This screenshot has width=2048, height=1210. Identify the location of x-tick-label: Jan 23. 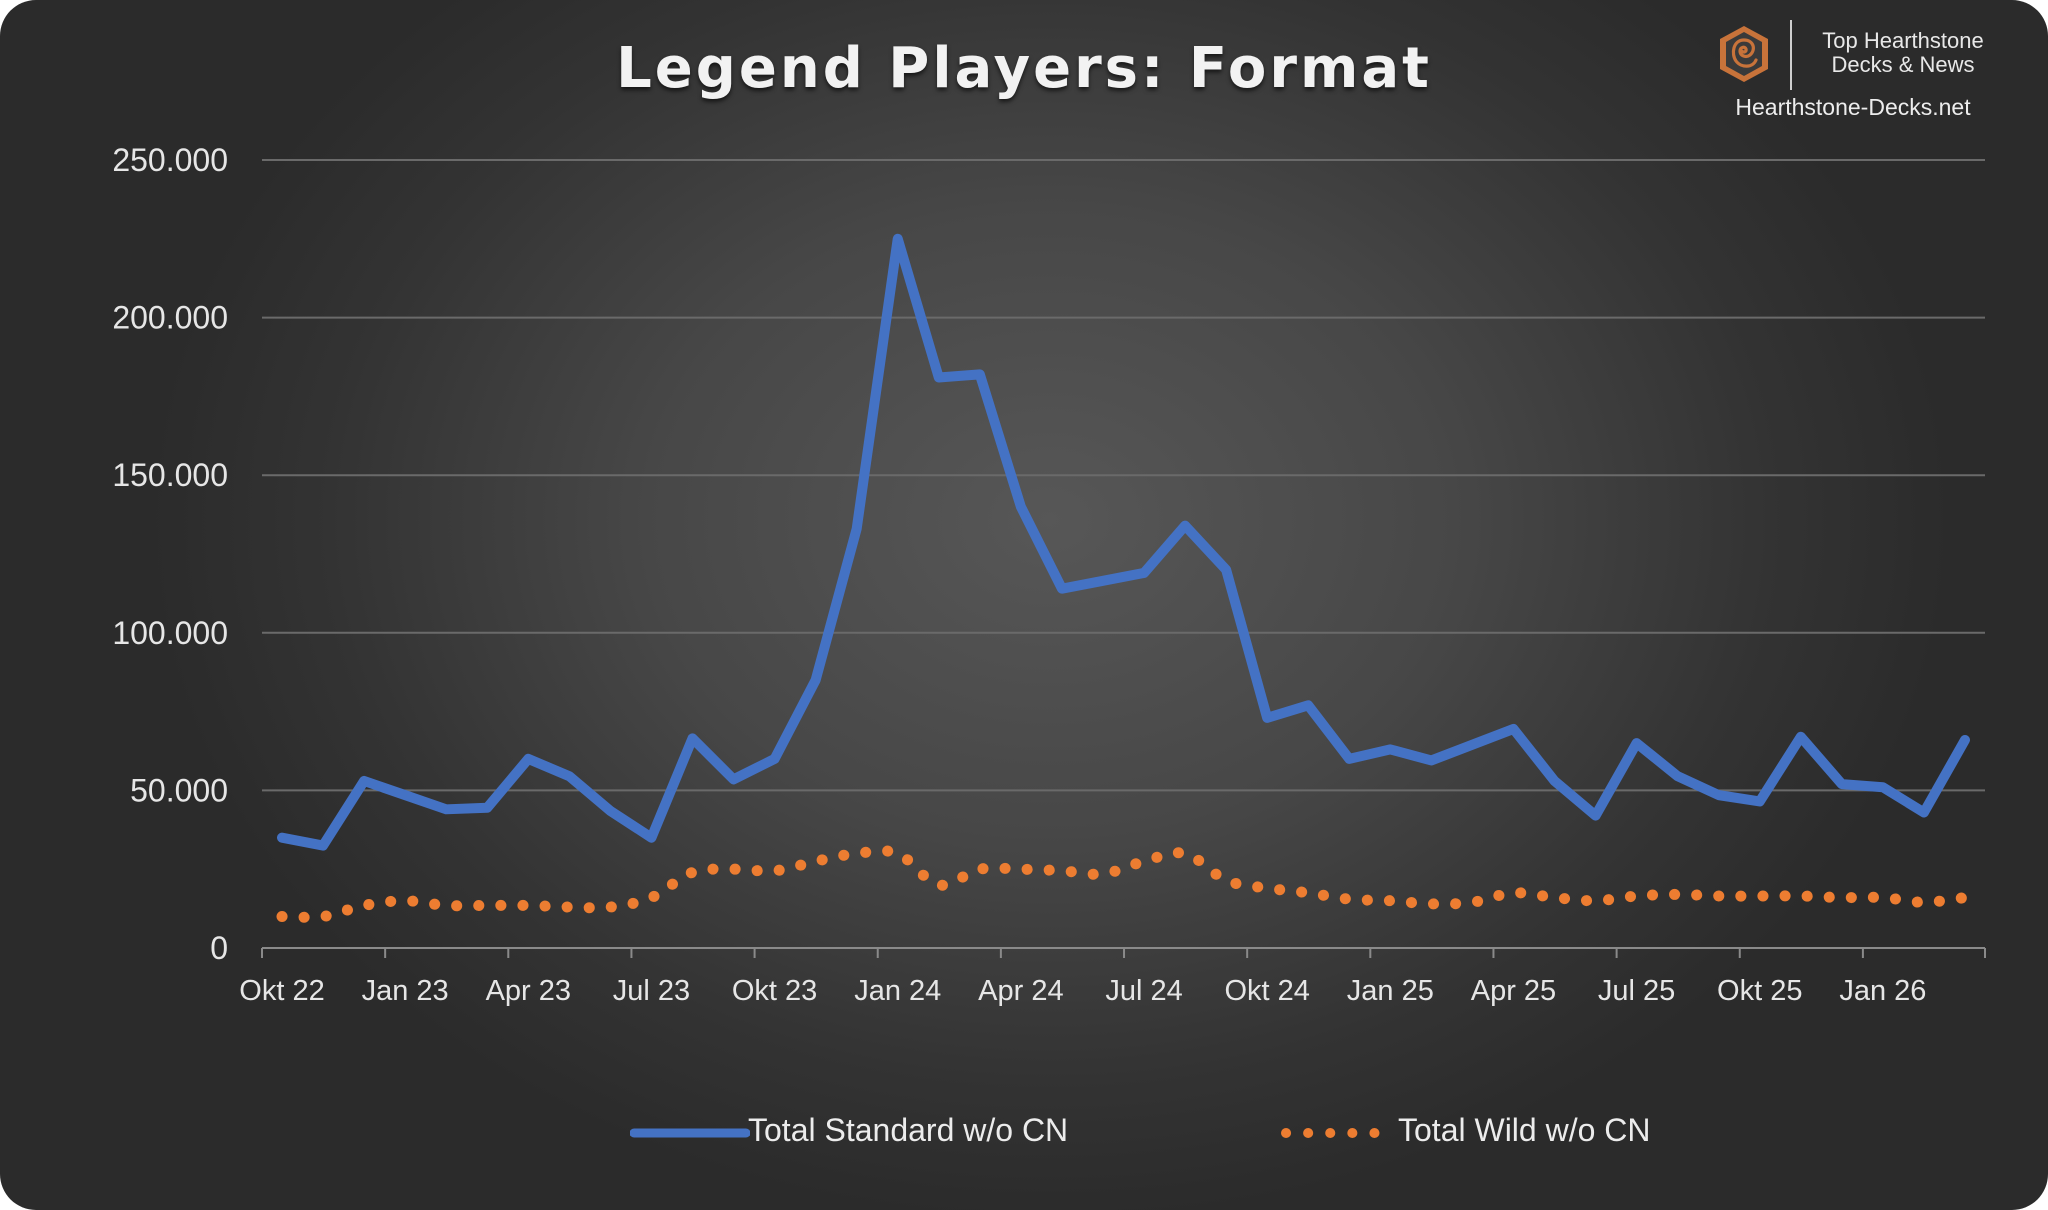
(405, 991).